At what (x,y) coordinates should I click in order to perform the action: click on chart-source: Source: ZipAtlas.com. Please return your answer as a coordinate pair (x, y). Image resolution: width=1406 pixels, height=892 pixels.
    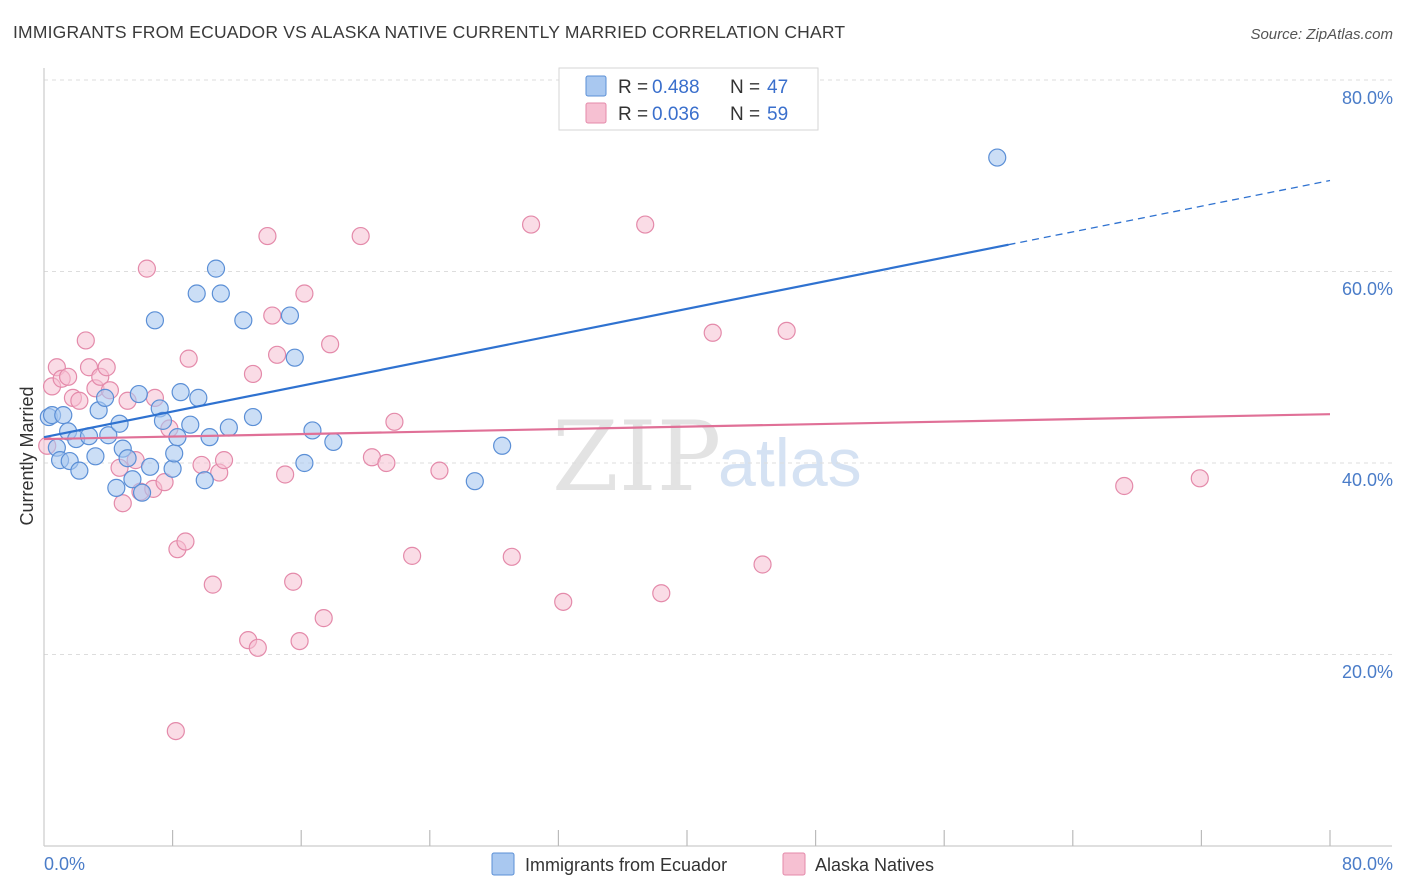
    Looking at the image, I should click on (1321, 34).